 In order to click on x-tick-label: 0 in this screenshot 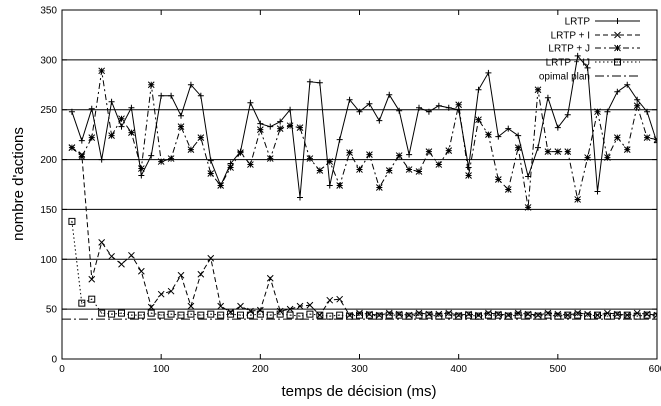, I will do `click(62, 369)`.